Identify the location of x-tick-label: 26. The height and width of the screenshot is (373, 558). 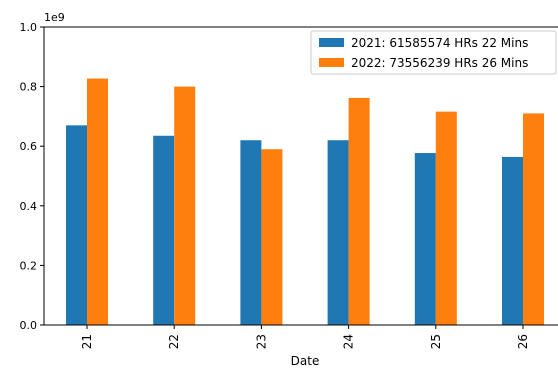
(523, 341).